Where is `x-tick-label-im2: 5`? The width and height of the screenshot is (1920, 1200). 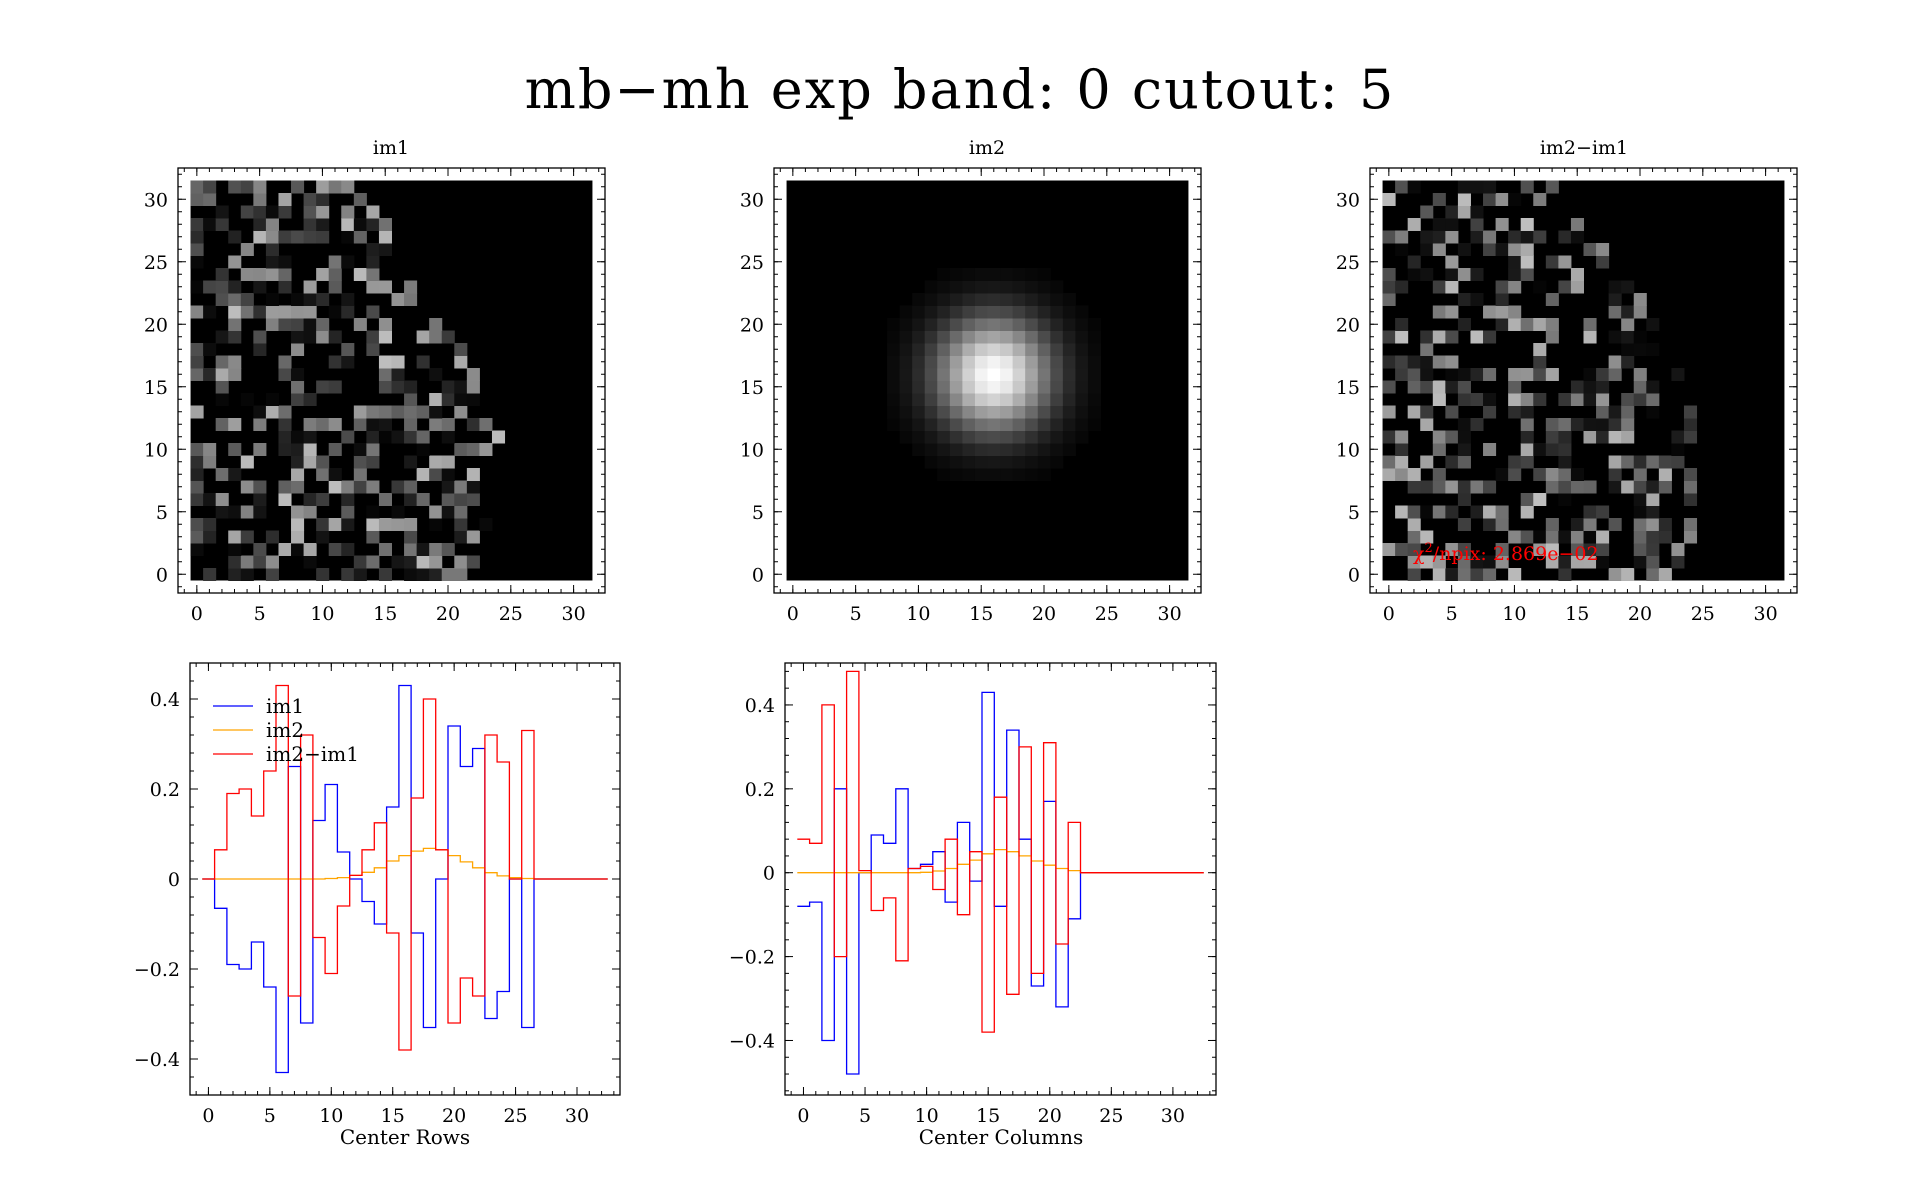 x-tick-label-im2: 5 is located at coordinates (856, 614).